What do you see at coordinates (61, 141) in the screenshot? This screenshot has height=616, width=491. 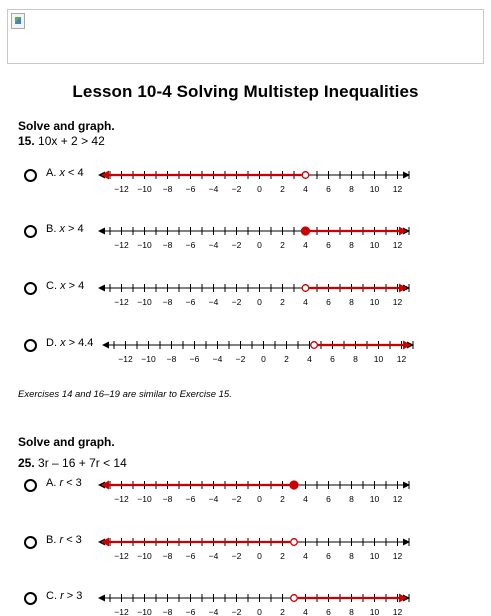 I see `problem-statement: 15. 10x + 2 > 42` at bounding box center [61, 141].